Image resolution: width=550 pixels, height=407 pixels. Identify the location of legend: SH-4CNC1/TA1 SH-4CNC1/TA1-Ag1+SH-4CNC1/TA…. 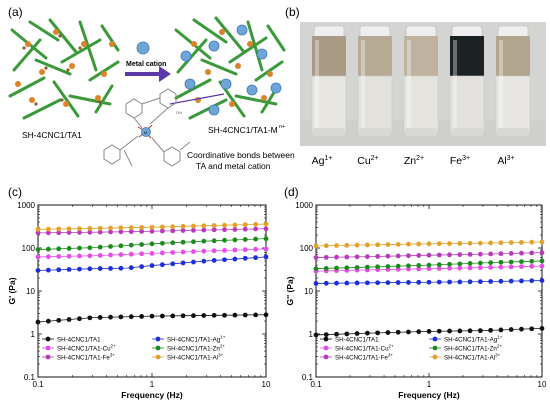
(411, 348).